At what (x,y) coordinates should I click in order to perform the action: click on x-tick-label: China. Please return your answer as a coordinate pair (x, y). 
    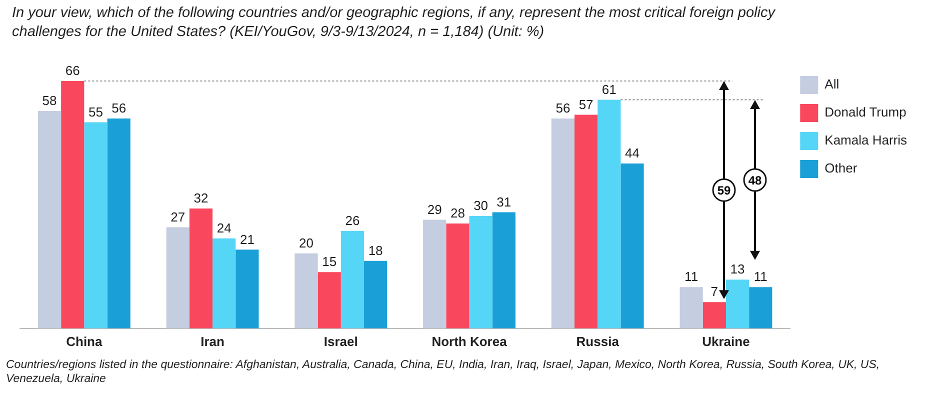
    Looking at the image, I should click on (84, 341).